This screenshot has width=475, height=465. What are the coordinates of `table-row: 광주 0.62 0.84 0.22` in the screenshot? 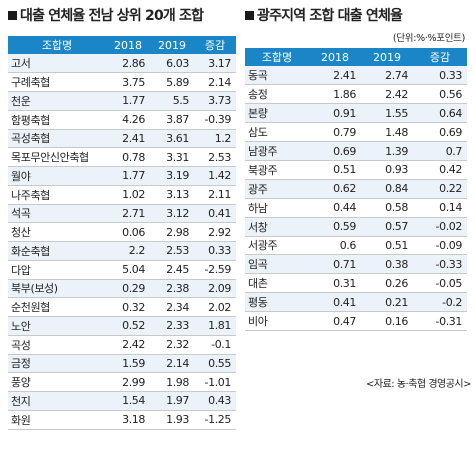 It's located at (356, 189).